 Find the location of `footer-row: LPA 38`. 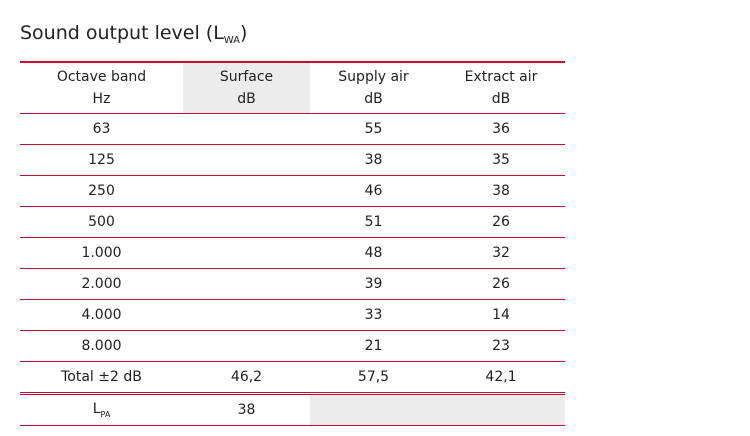

footer-row: LPA 38 is located at coordinates (292, 409).